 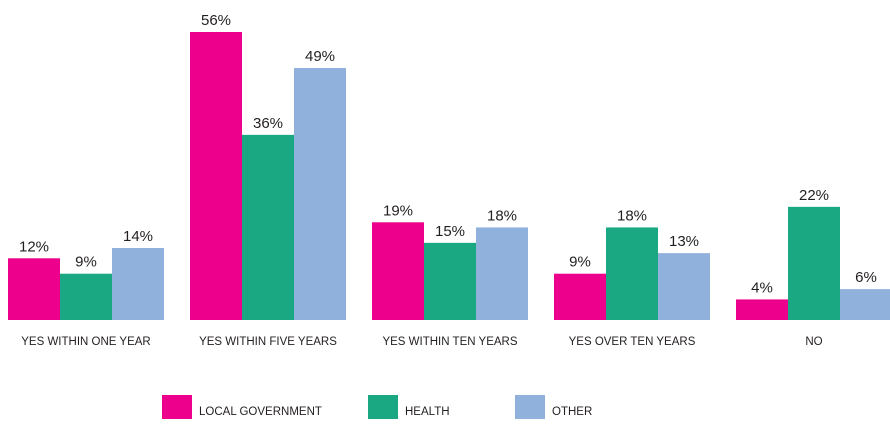 What do you see at coordinates (427, 412) in the screenshot?
I see `legend-label-2: HEALTH` at bounding box center [427, 412].